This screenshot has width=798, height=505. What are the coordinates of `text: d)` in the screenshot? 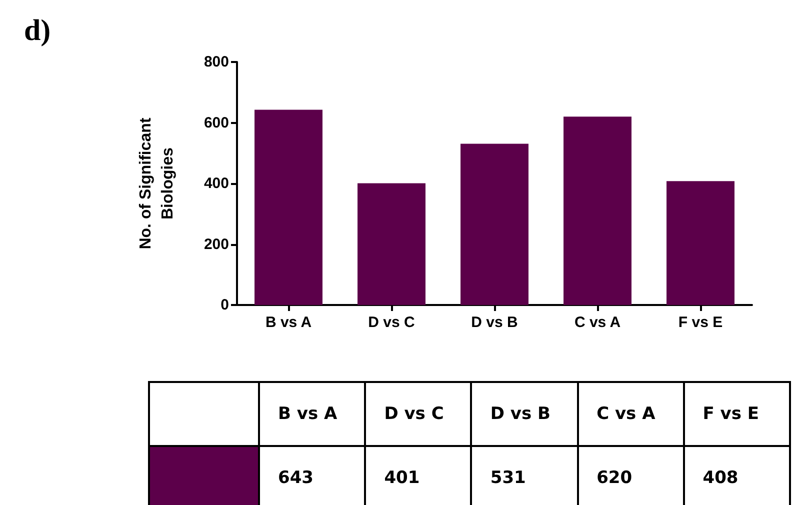 It's located at (37, 31).